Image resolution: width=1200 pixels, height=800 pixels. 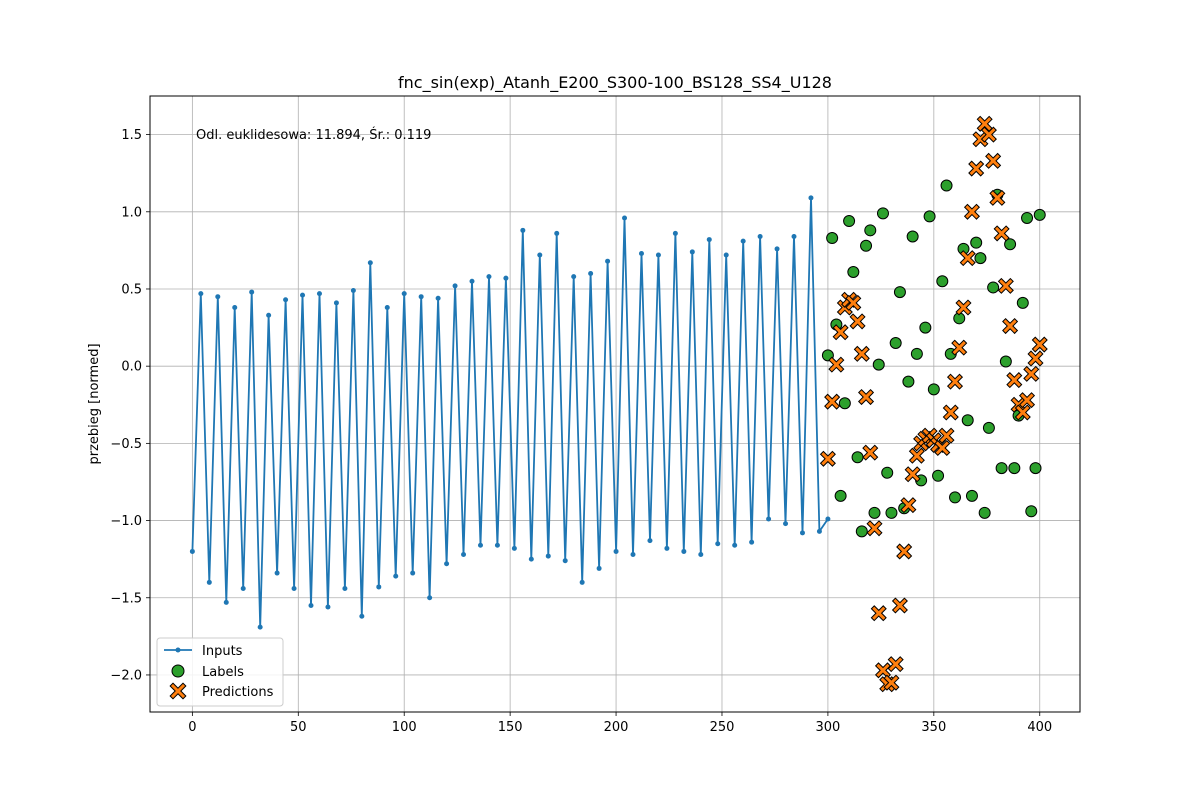 I want to click on y-tick-label: 0.5, so click(x=131, y=289).